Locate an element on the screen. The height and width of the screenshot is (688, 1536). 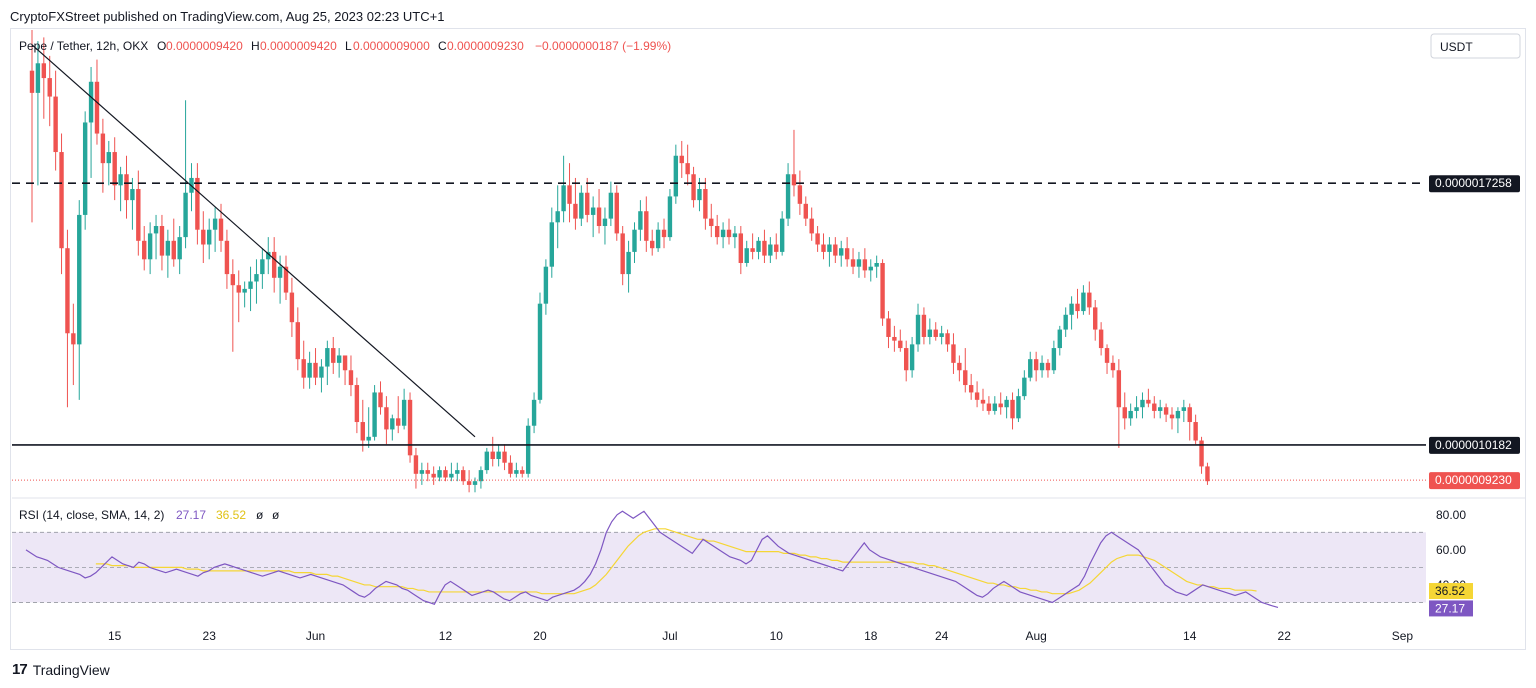
rsi-badge-text: 27.17 is located at coordinates (1450, 608).